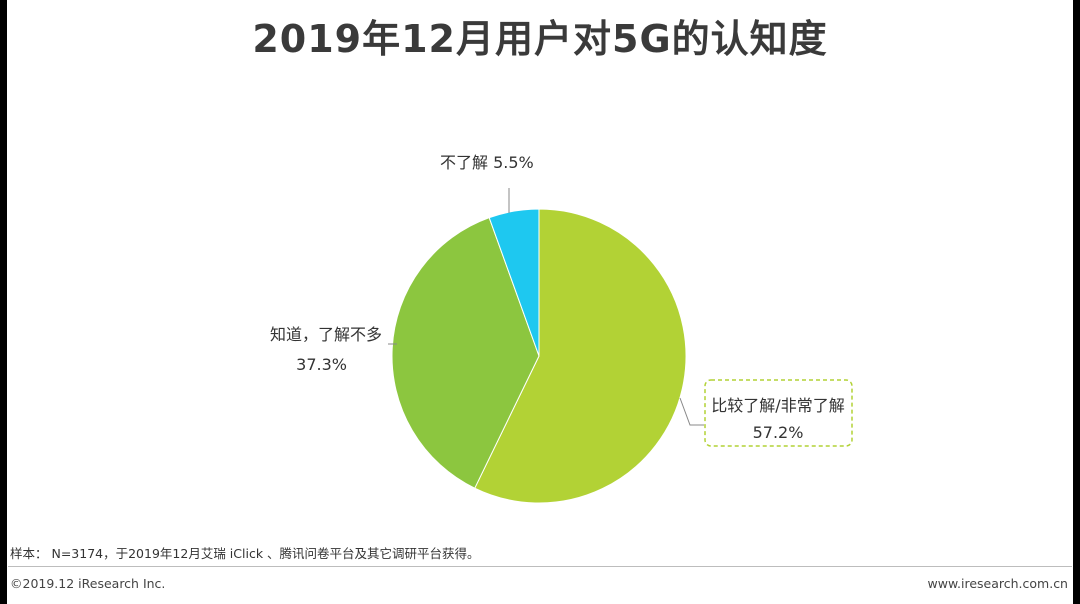  What do you see at coordinates (998, 583) in the screenshot?
I see `website: www.iresearch.com.cn` at bounding box center [998, 583].